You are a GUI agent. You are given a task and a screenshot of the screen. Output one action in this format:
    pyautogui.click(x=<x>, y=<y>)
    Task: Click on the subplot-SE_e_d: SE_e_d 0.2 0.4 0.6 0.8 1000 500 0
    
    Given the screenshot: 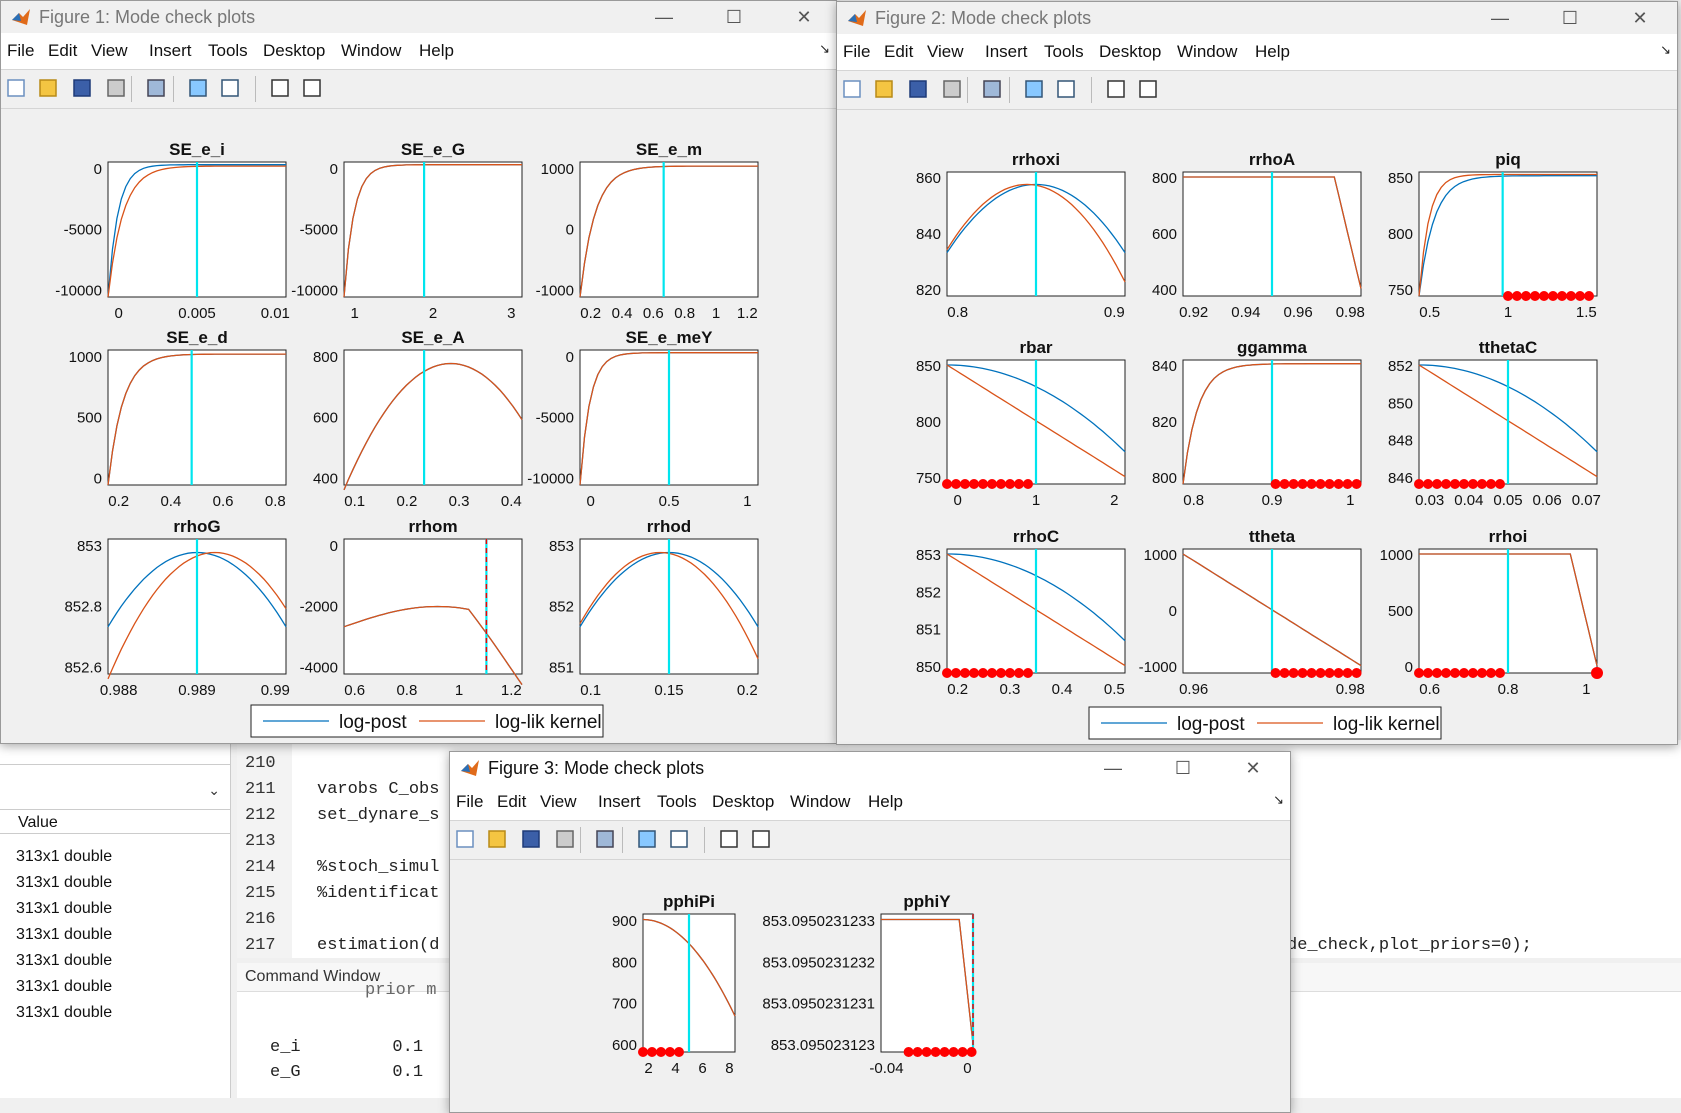 What is the action you would take?
    pyautogui.click(x=178, y=419)
    